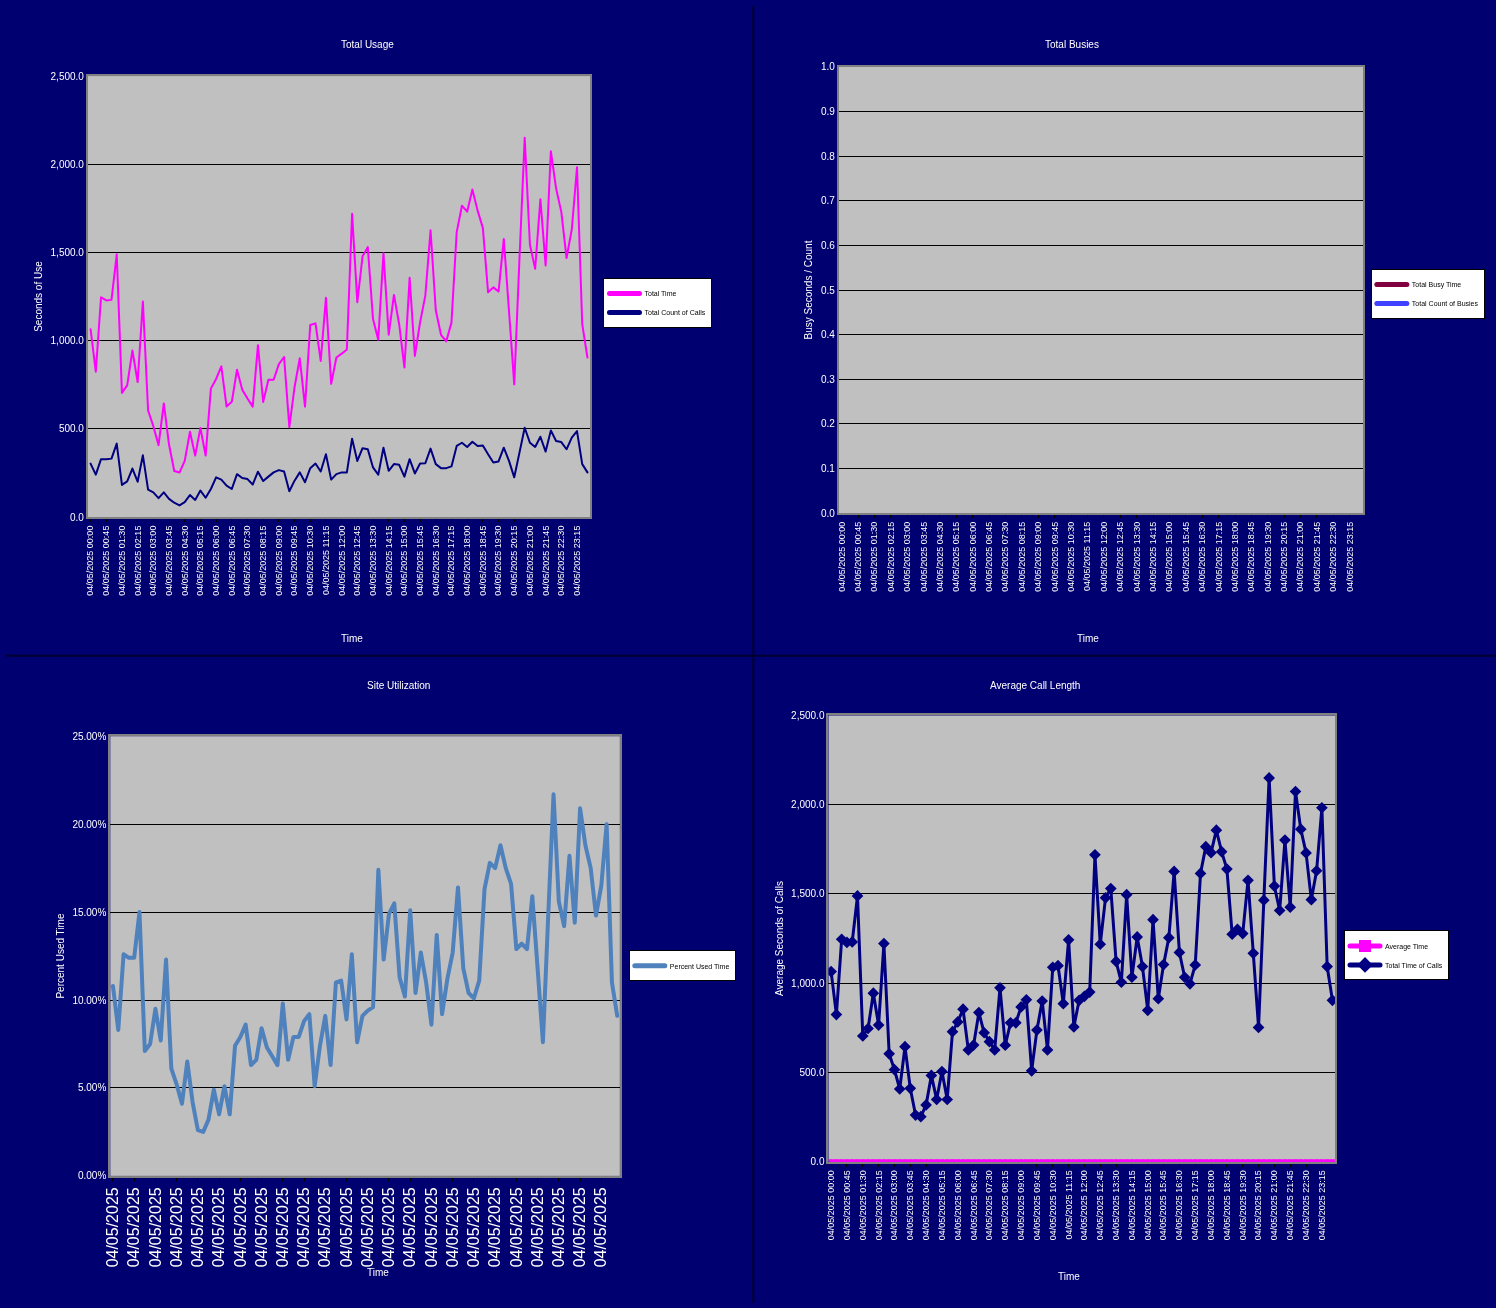 Image resolution: width=1496 pixels, height=1308 pixels. I want to click on y-tick-label: 0.3, so click(828, 379).